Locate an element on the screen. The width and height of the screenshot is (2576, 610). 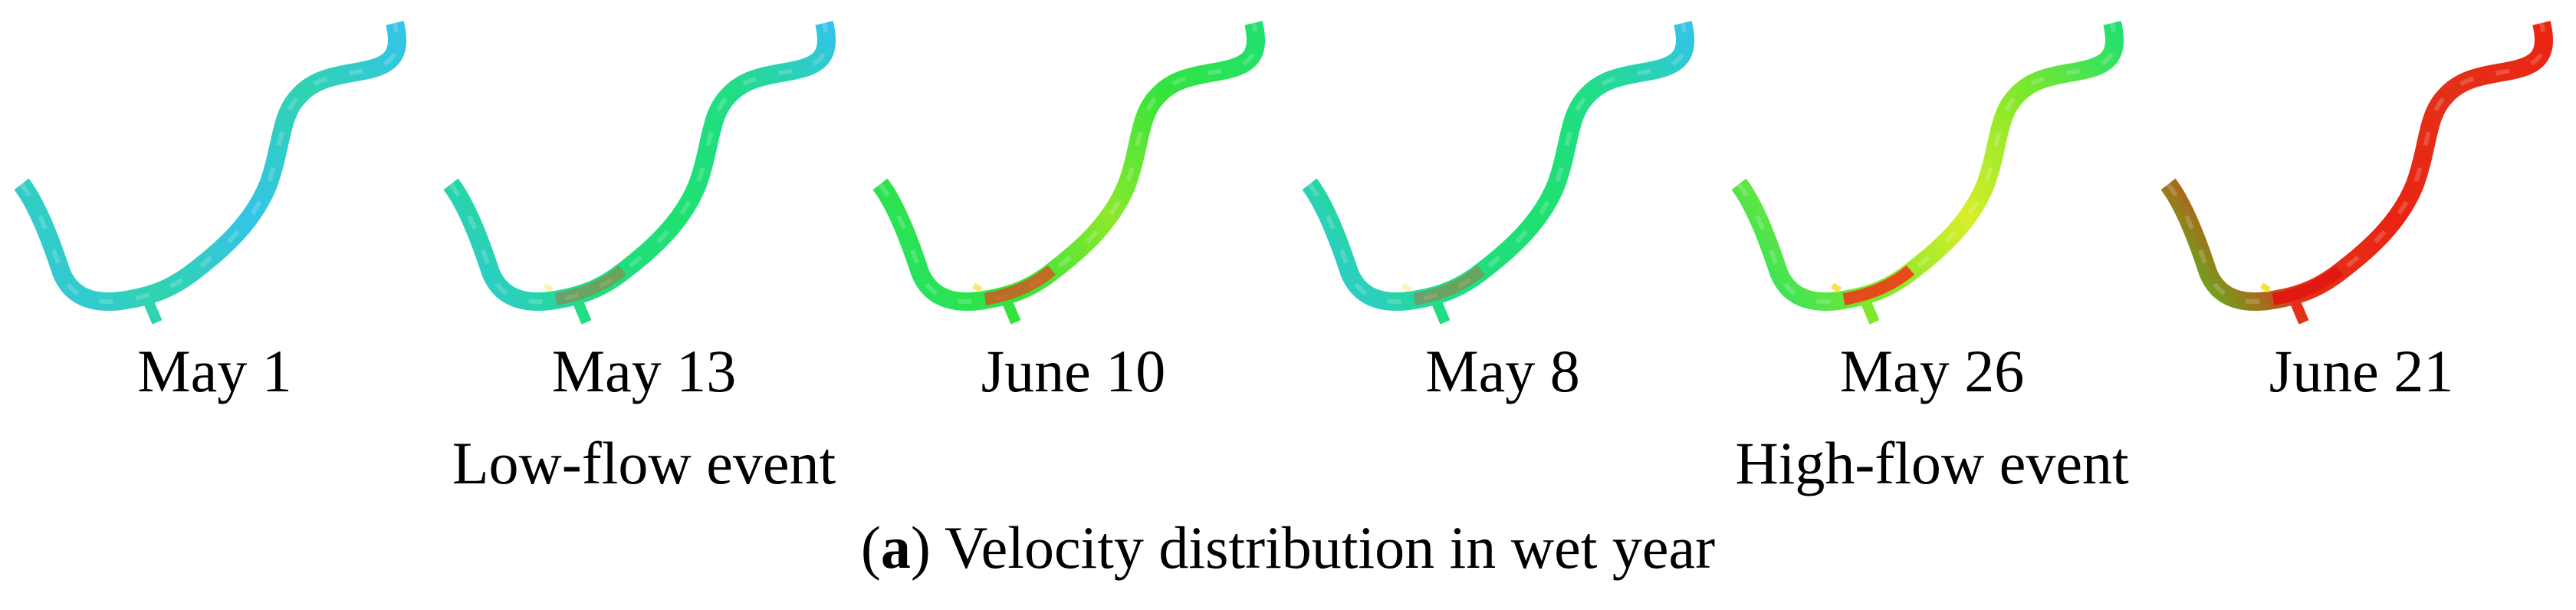
caption-text: Velocity distribution in wet year is located at coordinates (1323, 548).